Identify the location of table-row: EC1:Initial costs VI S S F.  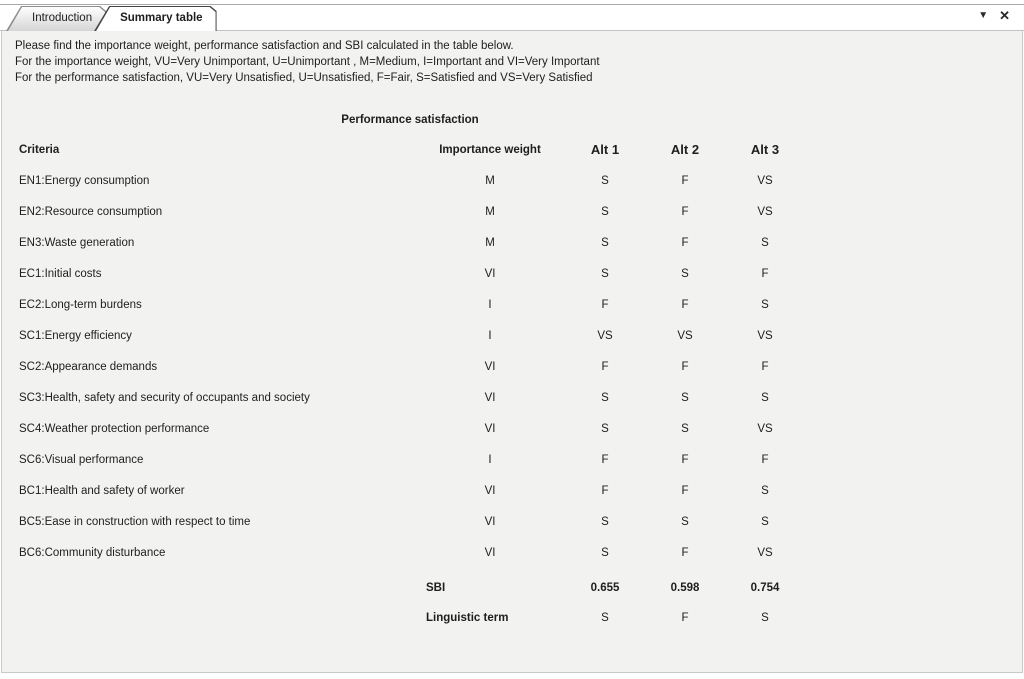
(410, 273).